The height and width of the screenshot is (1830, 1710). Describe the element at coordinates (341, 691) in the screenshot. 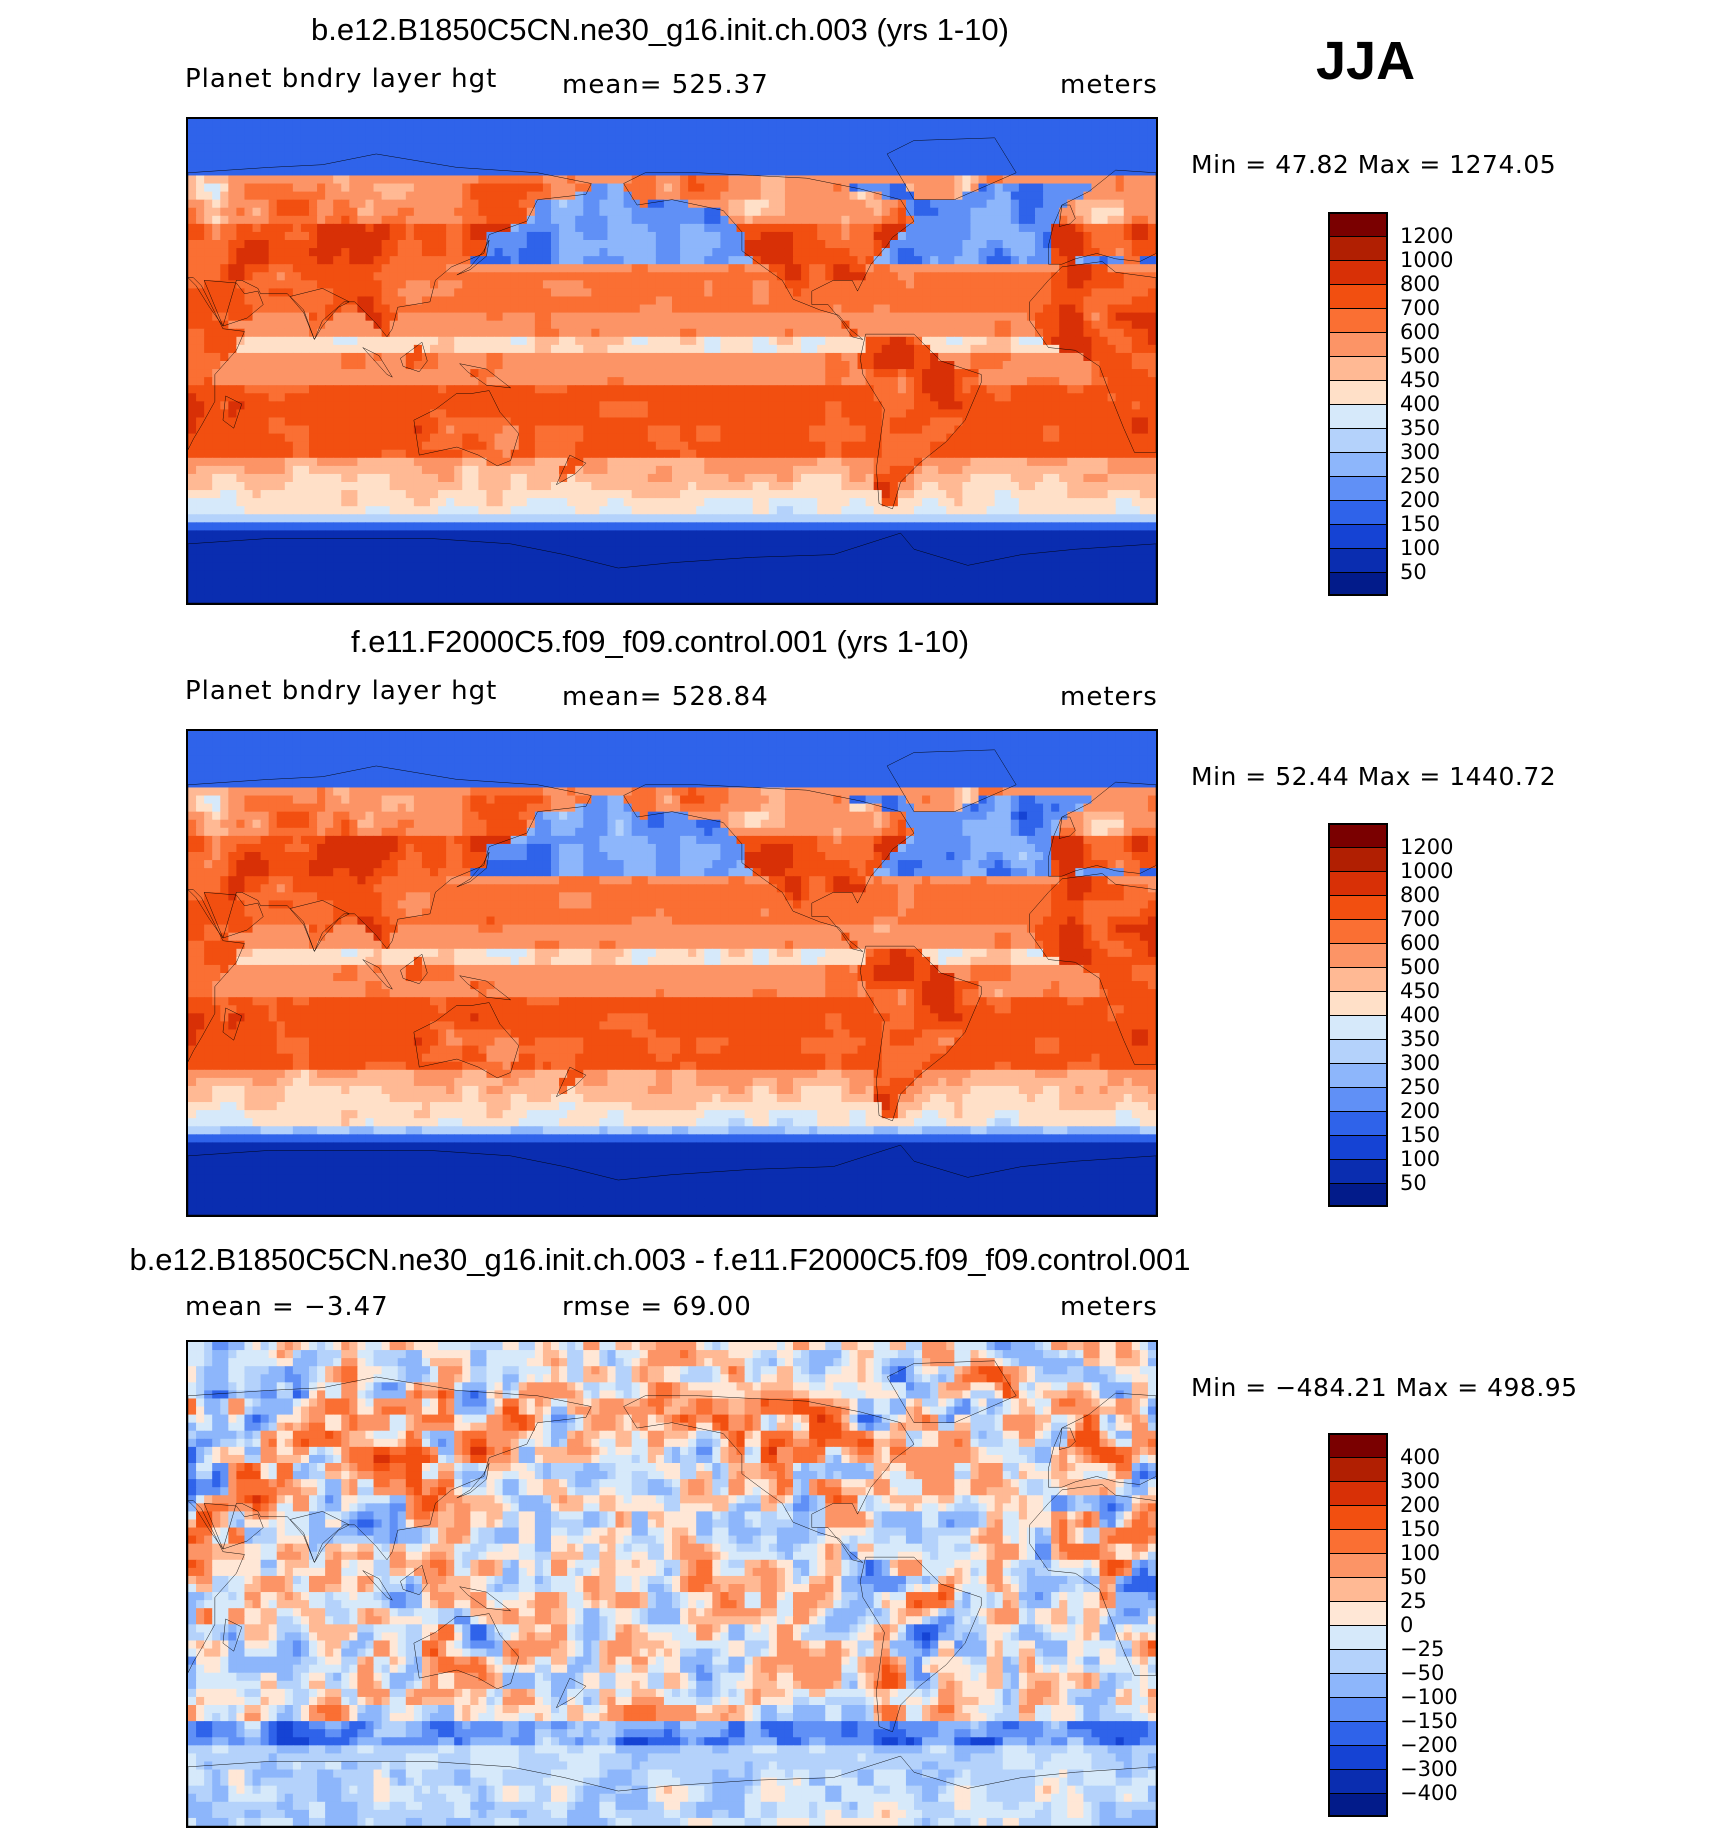

I see `panel-2-variable-label: Planet bndry layer hgt` at that location.